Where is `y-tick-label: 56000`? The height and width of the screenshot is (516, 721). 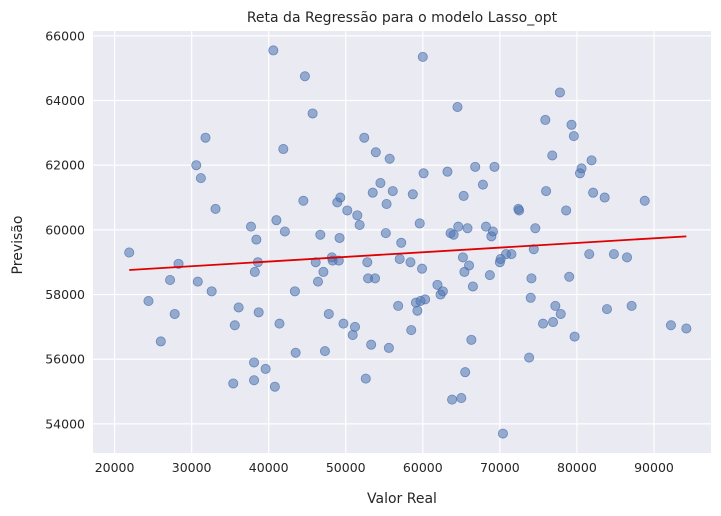
y-tick-label: 56000 is located at coordinates (65, 359).